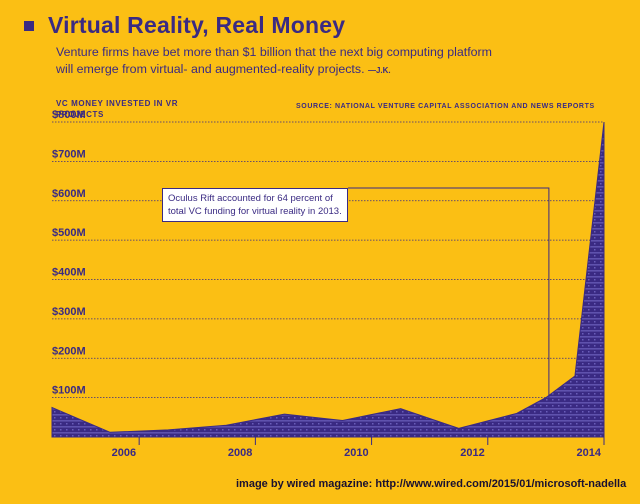  What do you see at coordinates (69, 273) in the screenshot?
I see `y-tick-label: $400M` at bounding box center [69, 273].